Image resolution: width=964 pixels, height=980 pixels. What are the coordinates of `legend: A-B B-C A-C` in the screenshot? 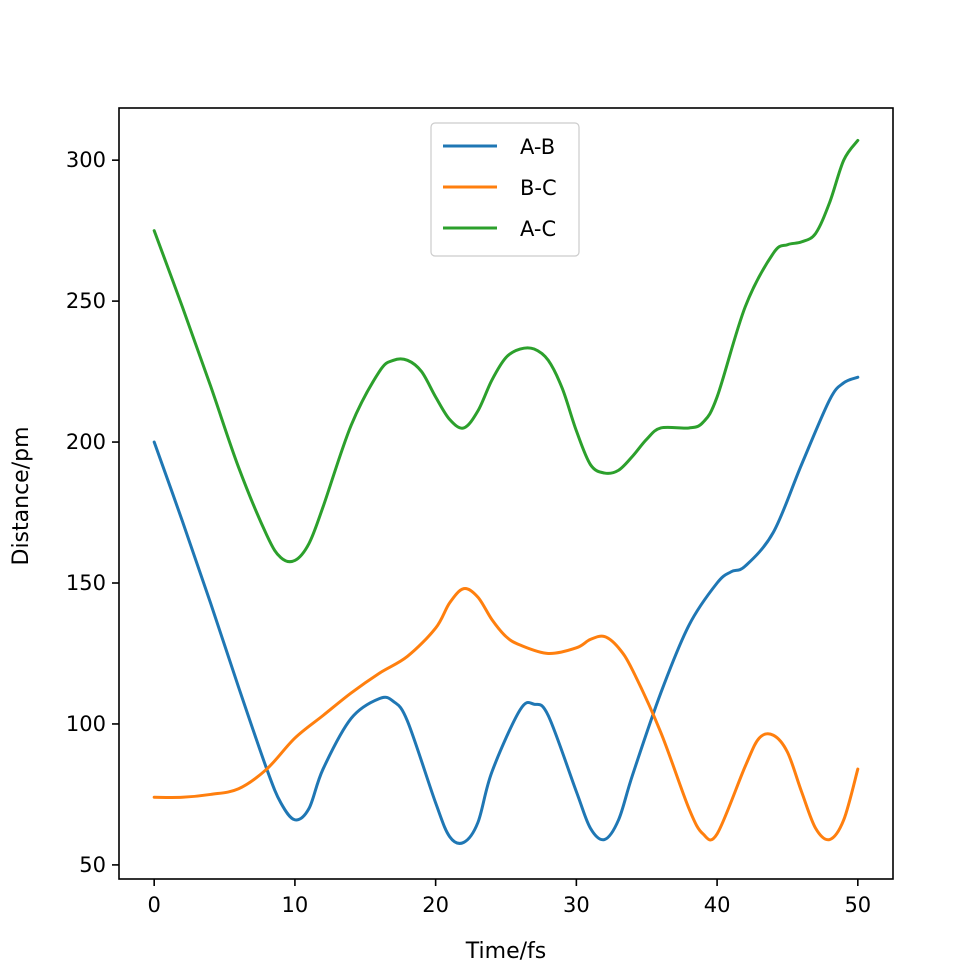 It's located at (505, 189).